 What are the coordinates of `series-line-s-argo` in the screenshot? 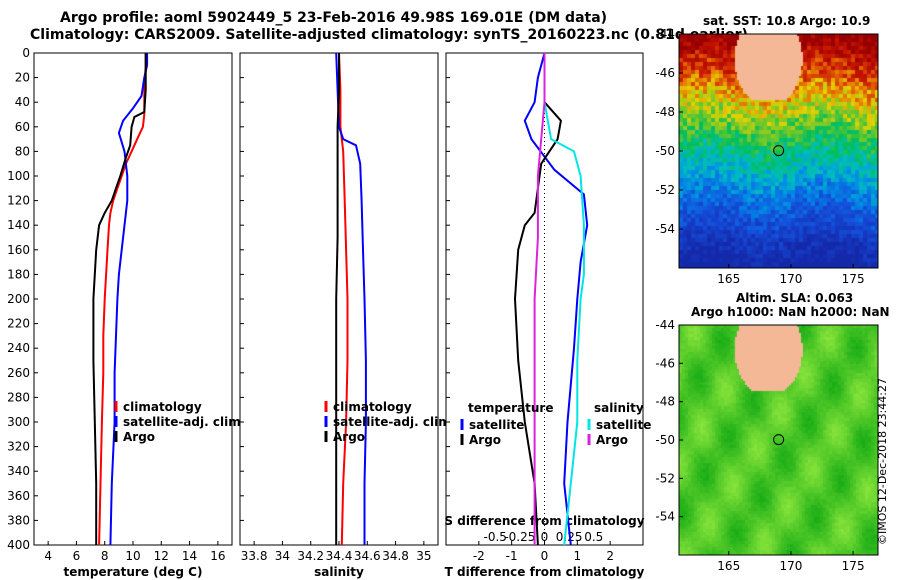 It's located at (539, 299).